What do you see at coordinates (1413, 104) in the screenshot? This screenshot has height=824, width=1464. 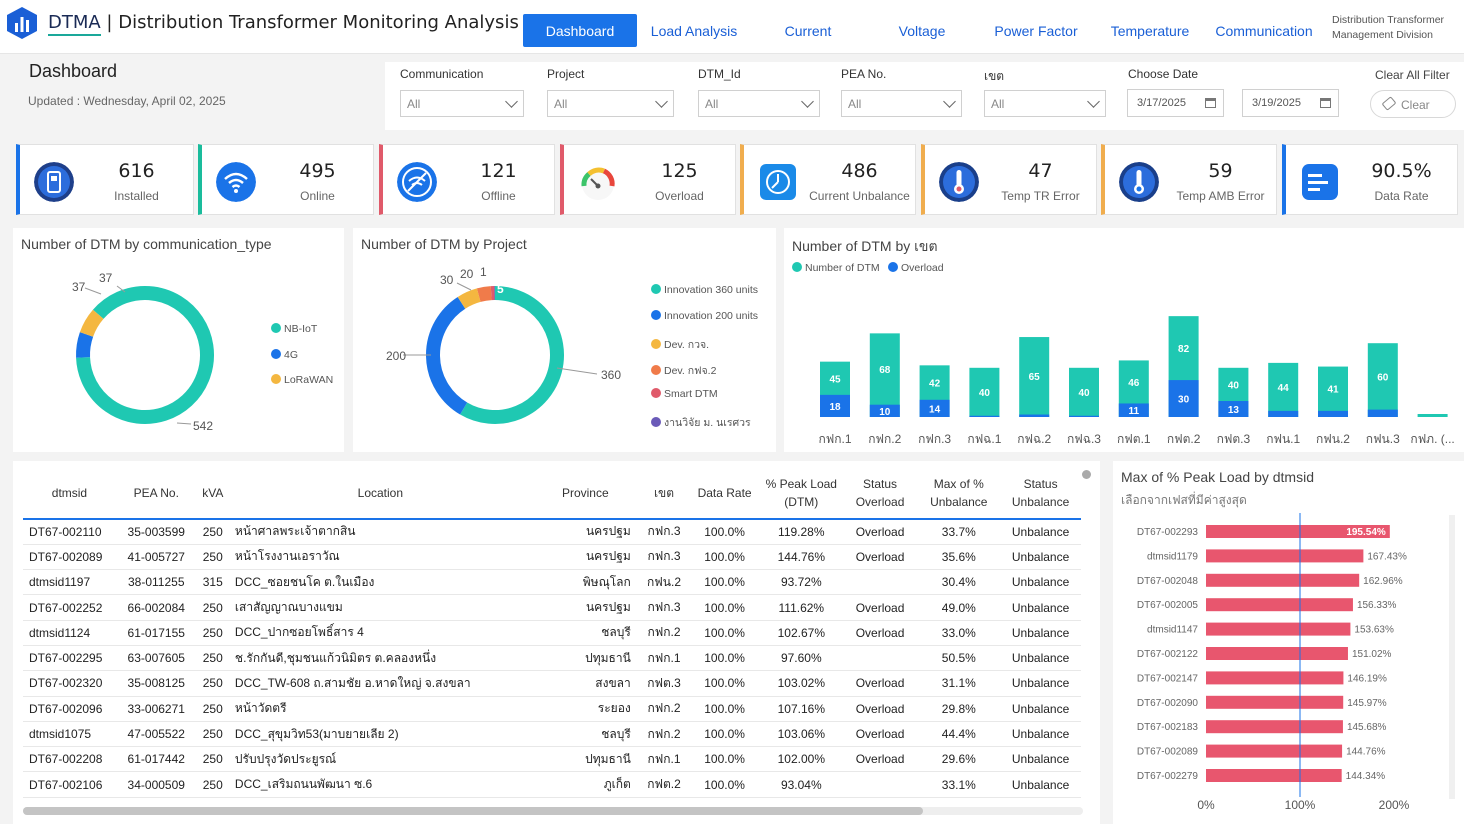 I see `clear-button: Clear` at bounding box center [1413, 104].